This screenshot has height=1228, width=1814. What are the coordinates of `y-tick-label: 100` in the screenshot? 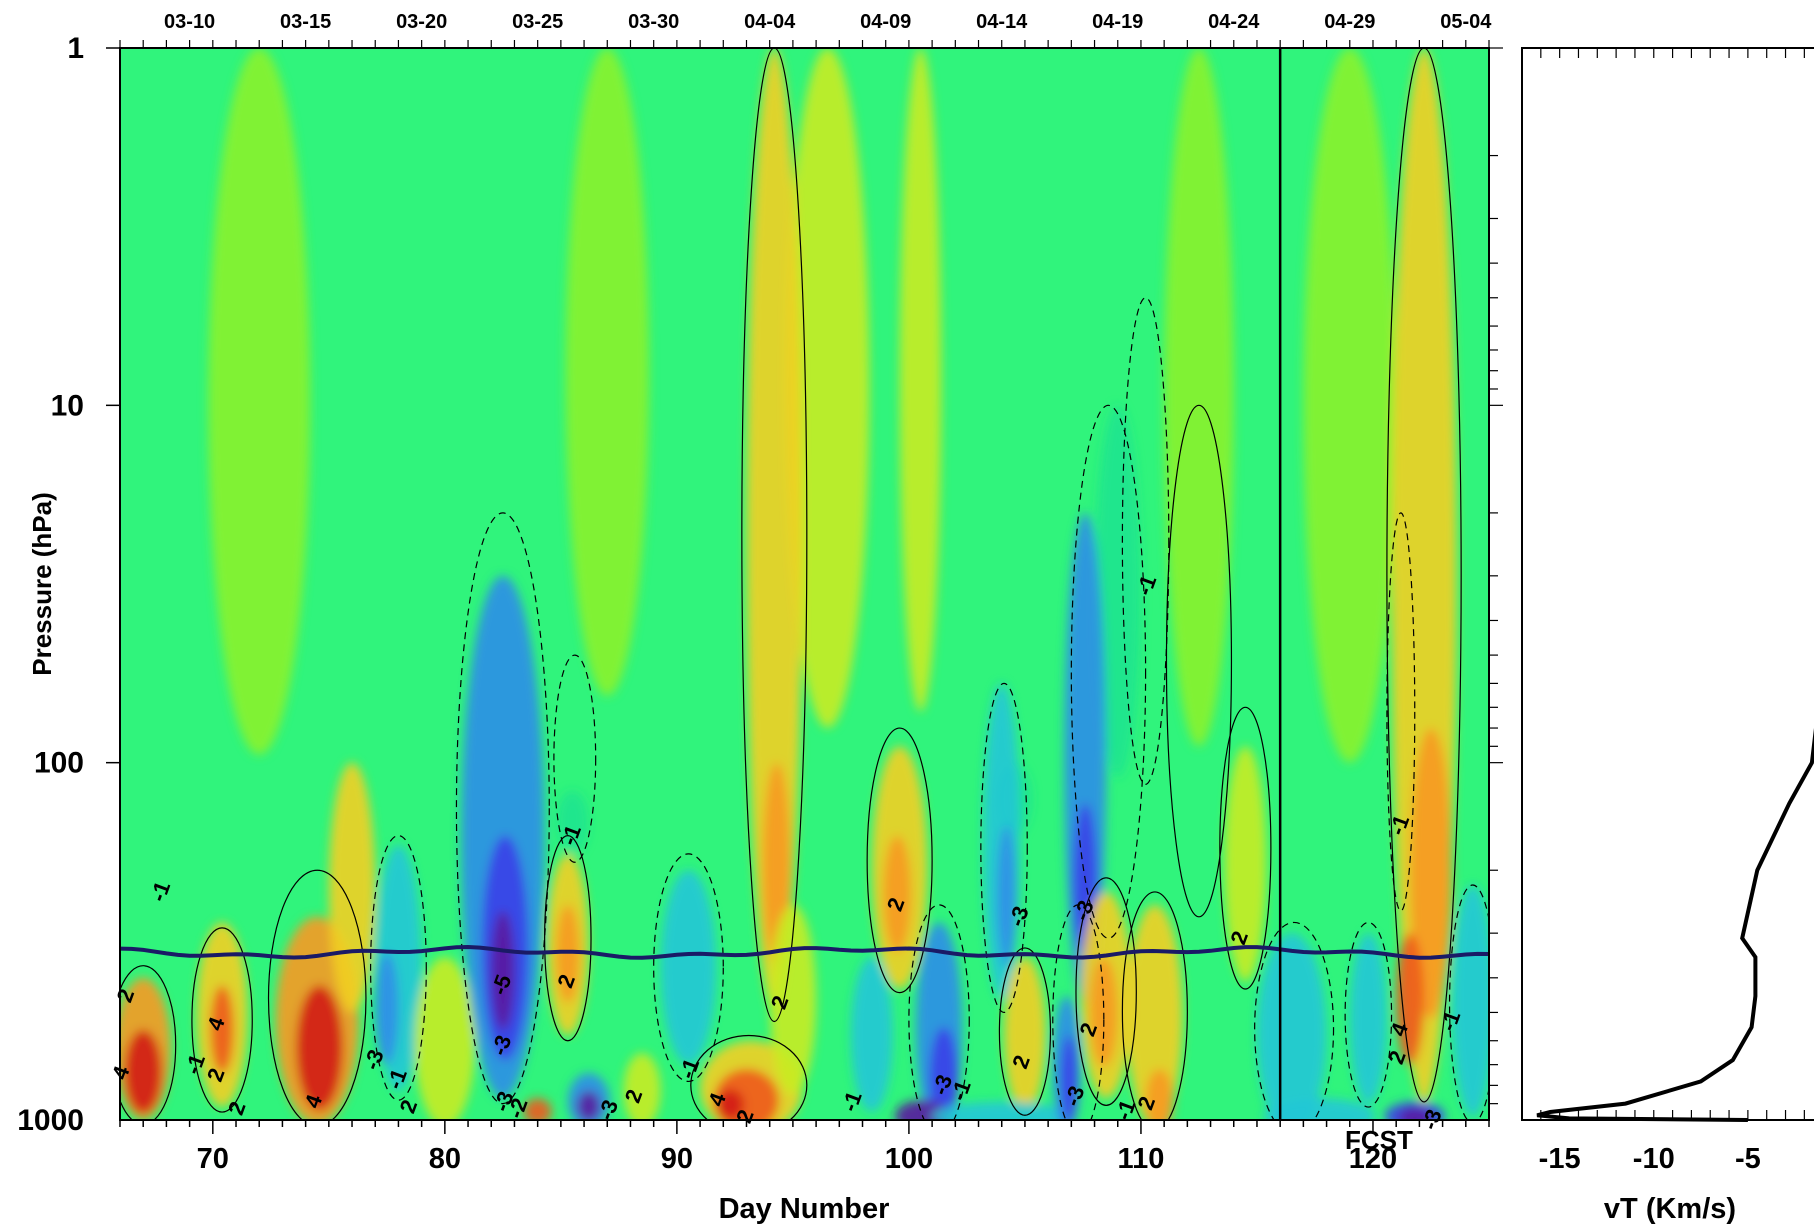 It's located at (59, 763).